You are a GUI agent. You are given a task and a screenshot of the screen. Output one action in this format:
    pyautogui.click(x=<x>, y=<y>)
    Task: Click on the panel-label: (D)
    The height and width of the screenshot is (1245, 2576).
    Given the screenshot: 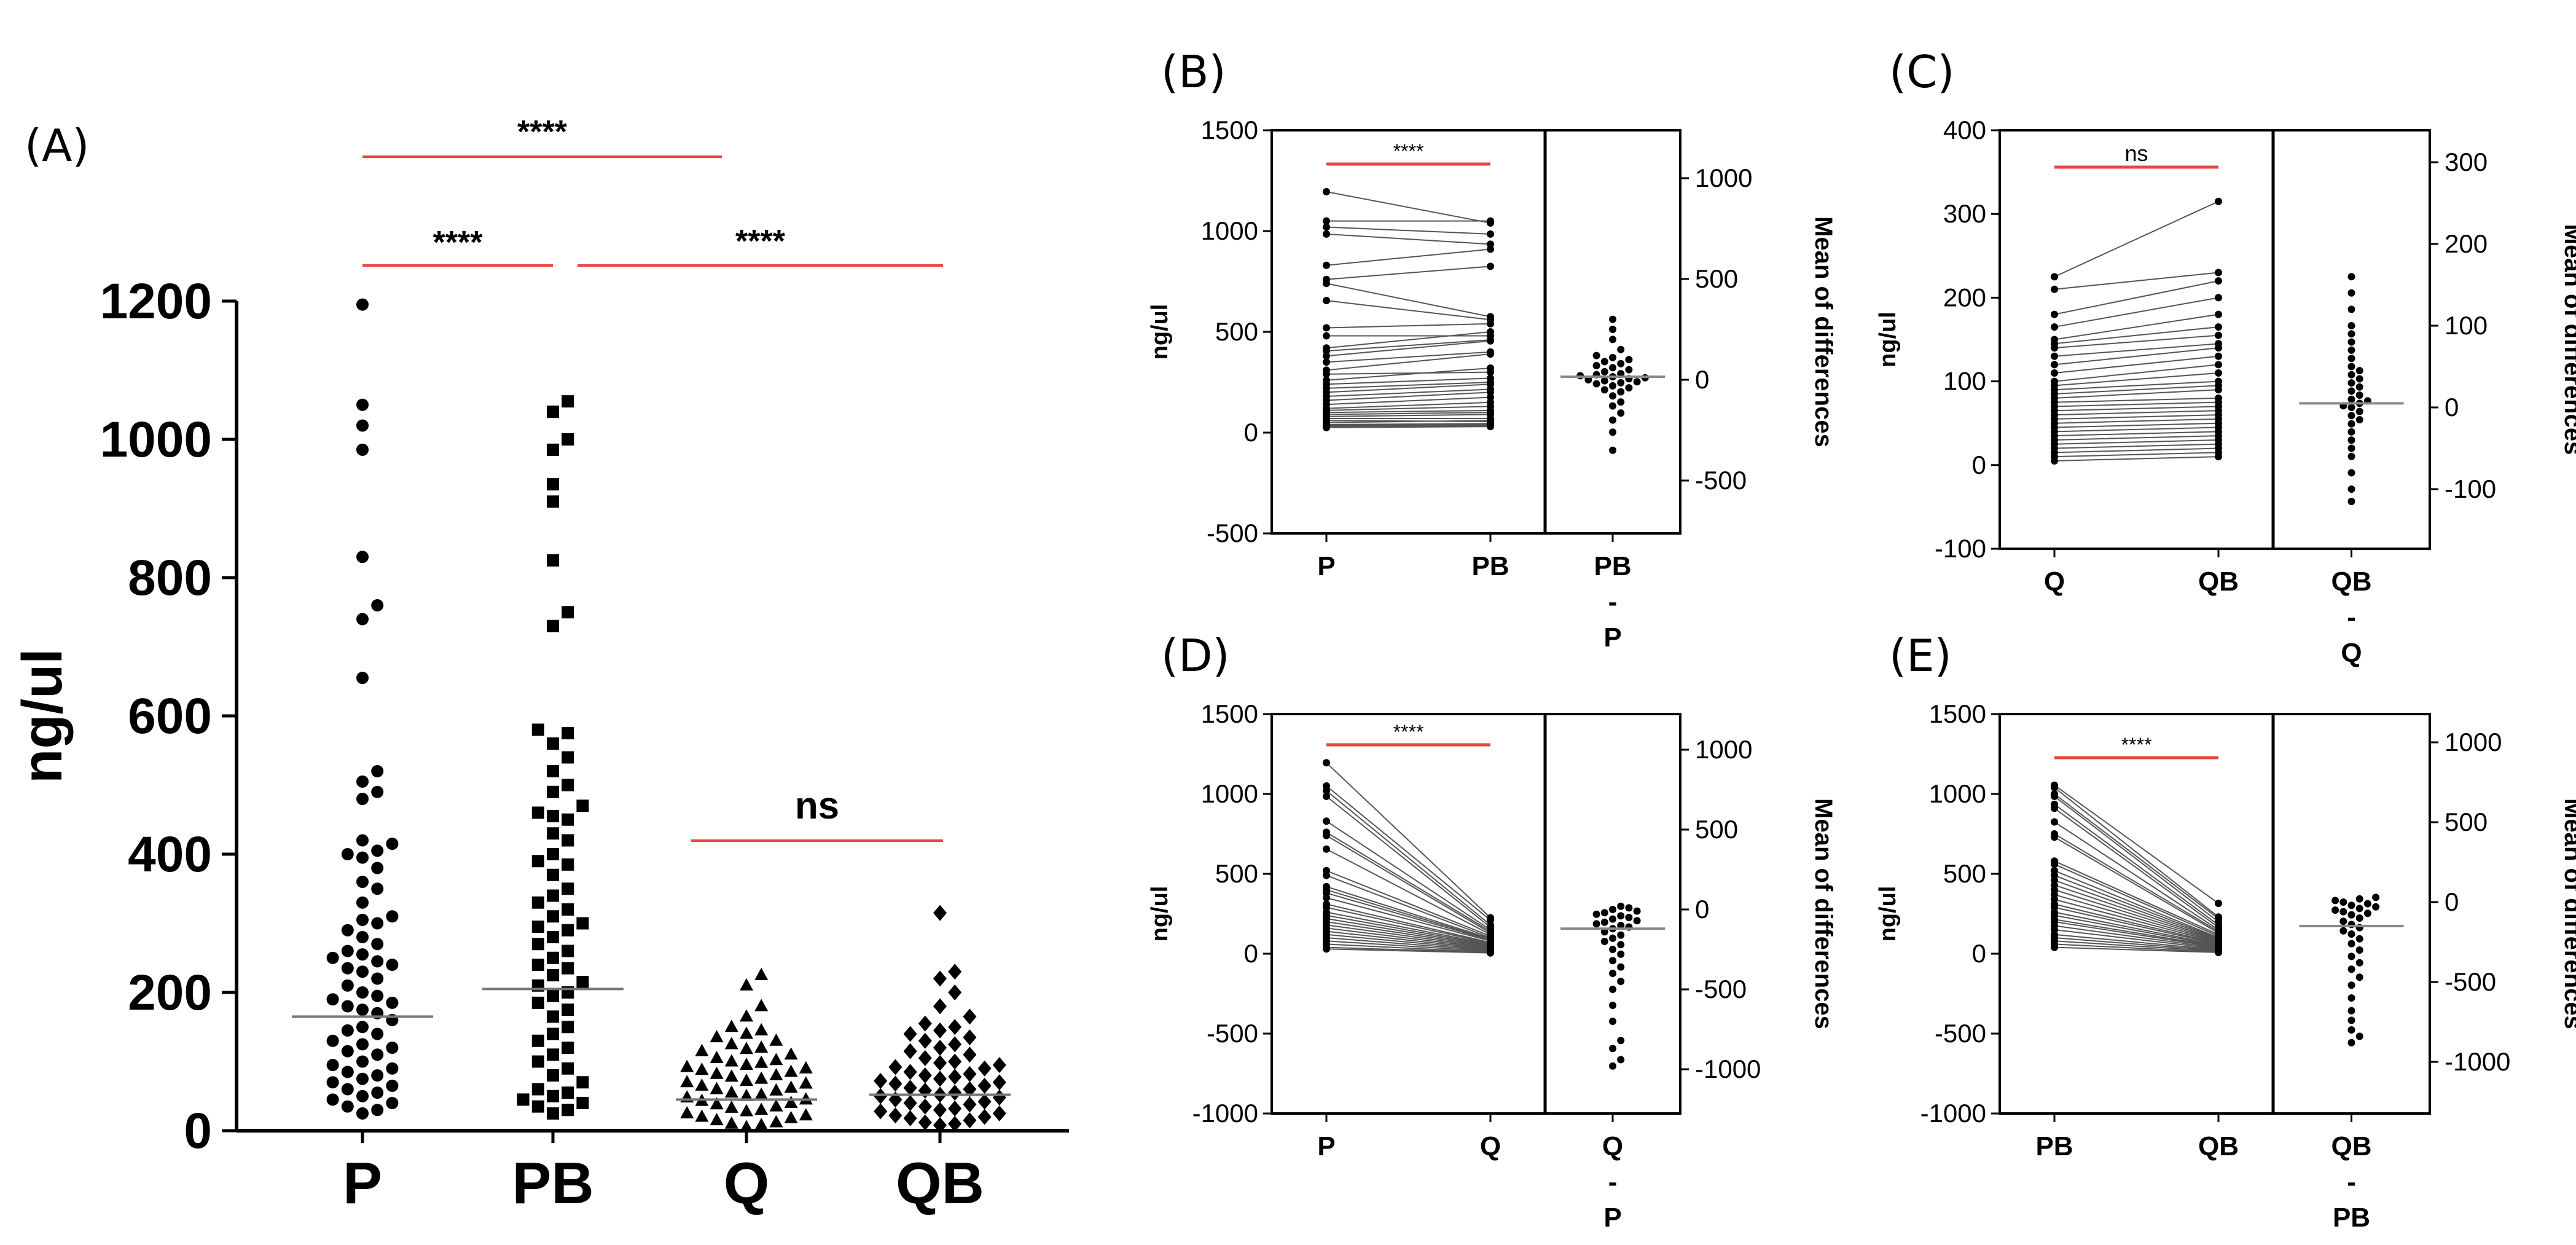 What is the action you would take?
    pyautogui.click(x=1195, y=655)
    